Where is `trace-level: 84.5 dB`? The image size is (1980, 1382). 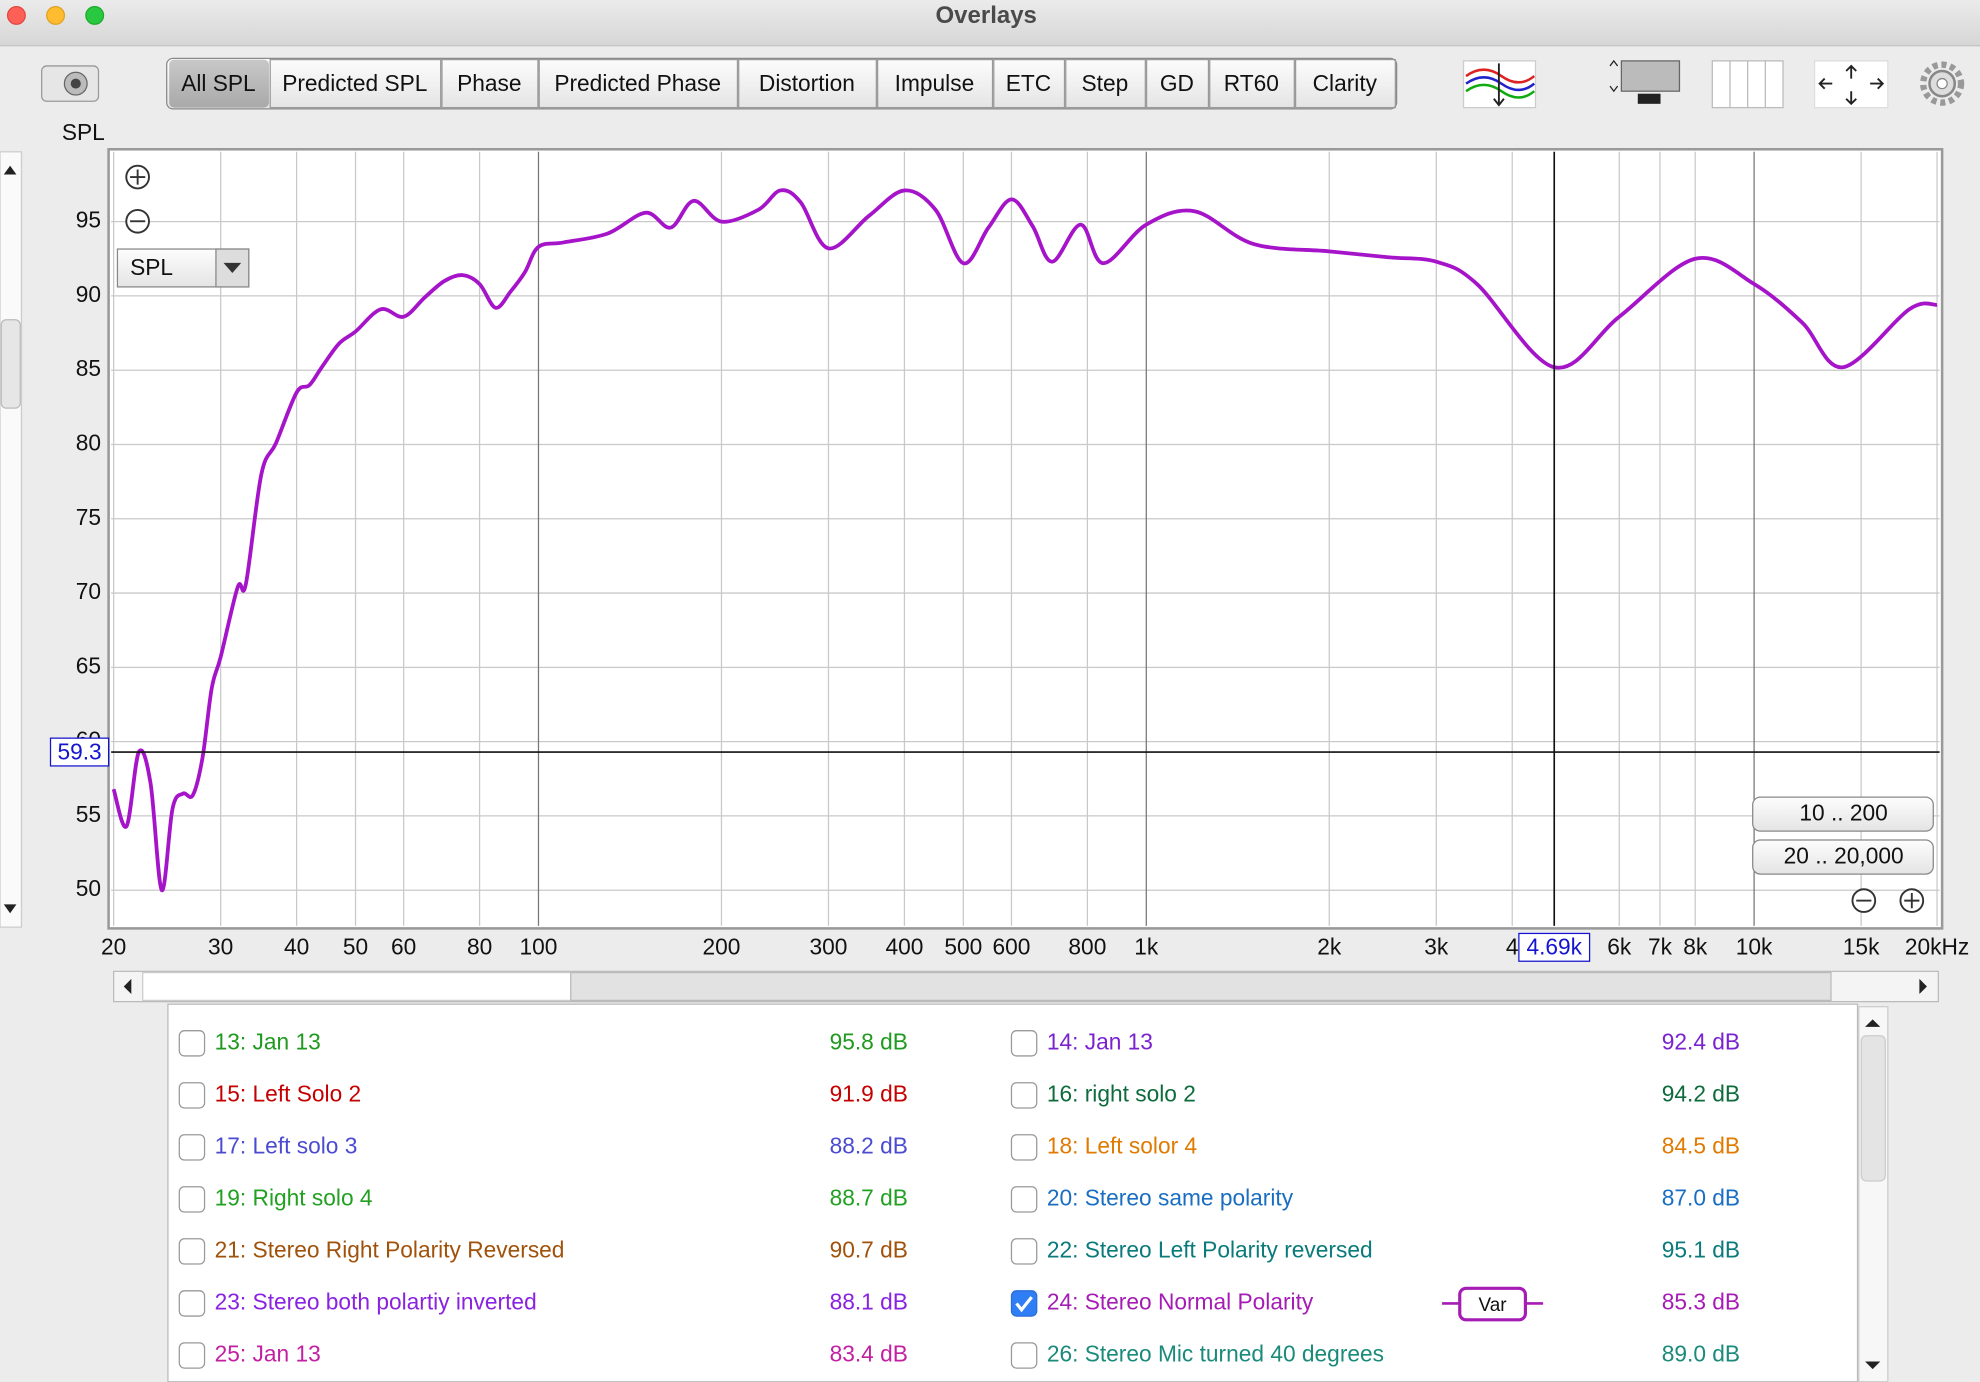
trace-level: 84.5 dB is located at coordinates (1701, 1145).